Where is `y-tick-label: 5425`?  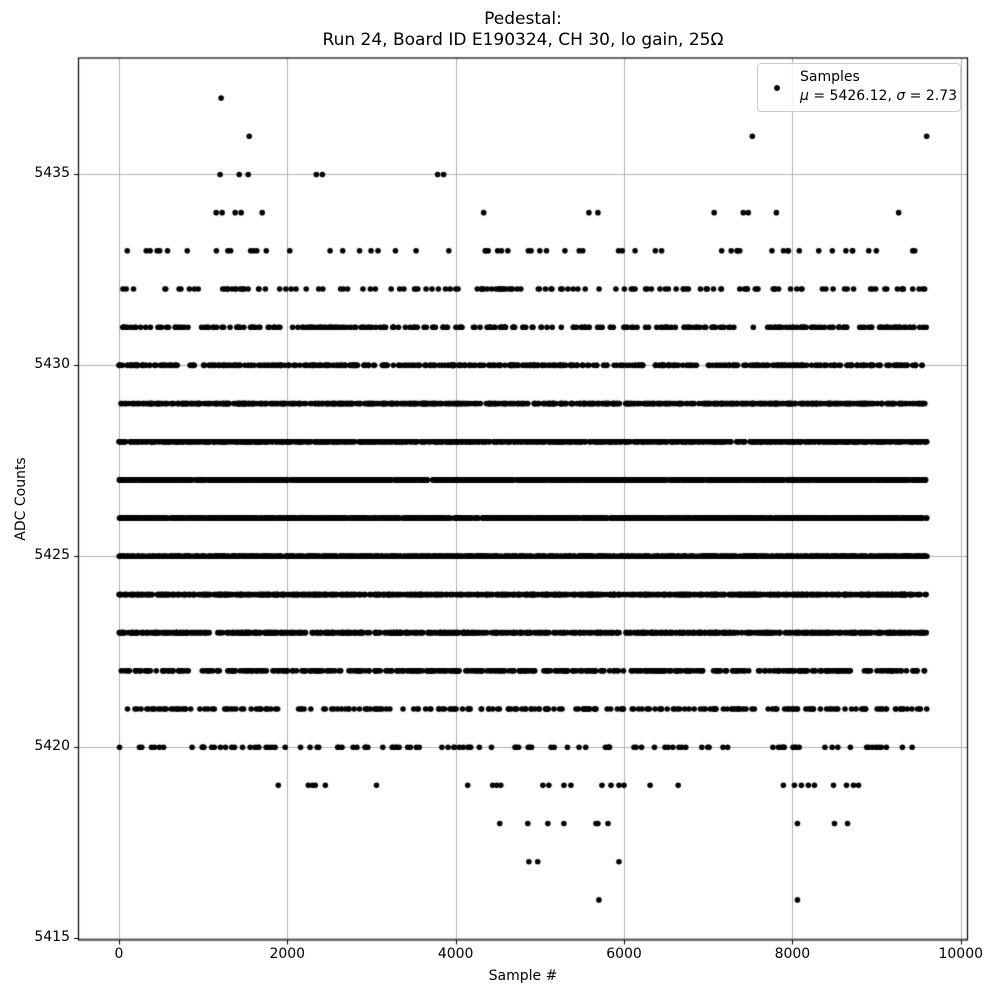 y-tick-label: 5425 is located at coordinates (52, 555).